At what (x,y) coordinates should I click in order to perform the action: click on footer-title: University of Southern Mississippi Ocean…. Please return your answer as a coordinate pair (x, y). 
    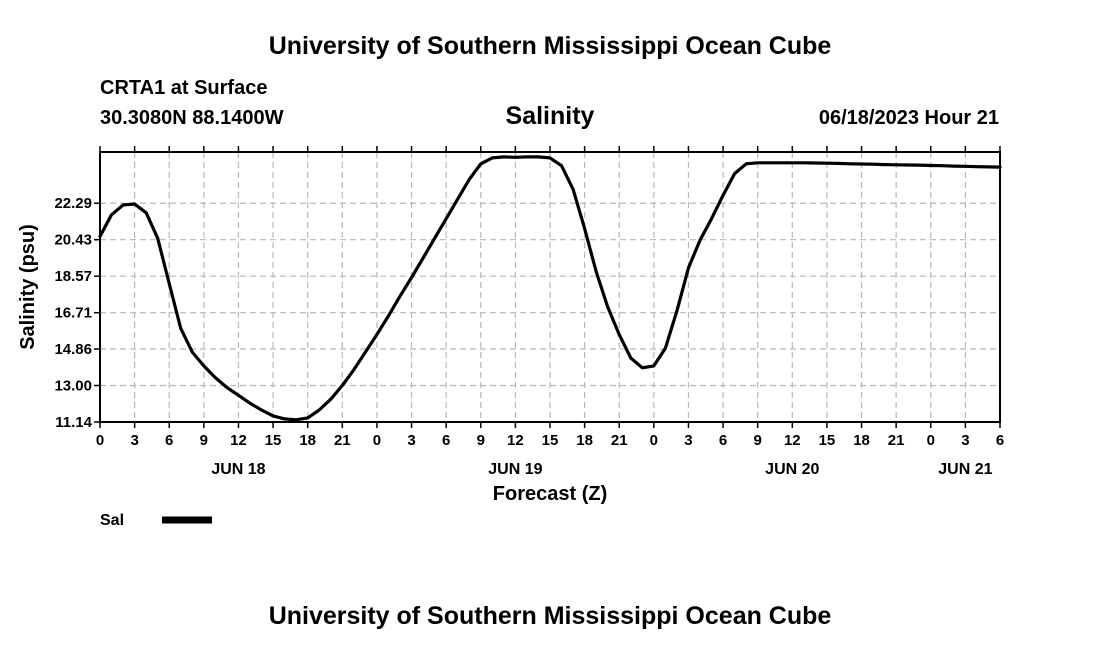
    Looking at the image, I should click on (550, 616).